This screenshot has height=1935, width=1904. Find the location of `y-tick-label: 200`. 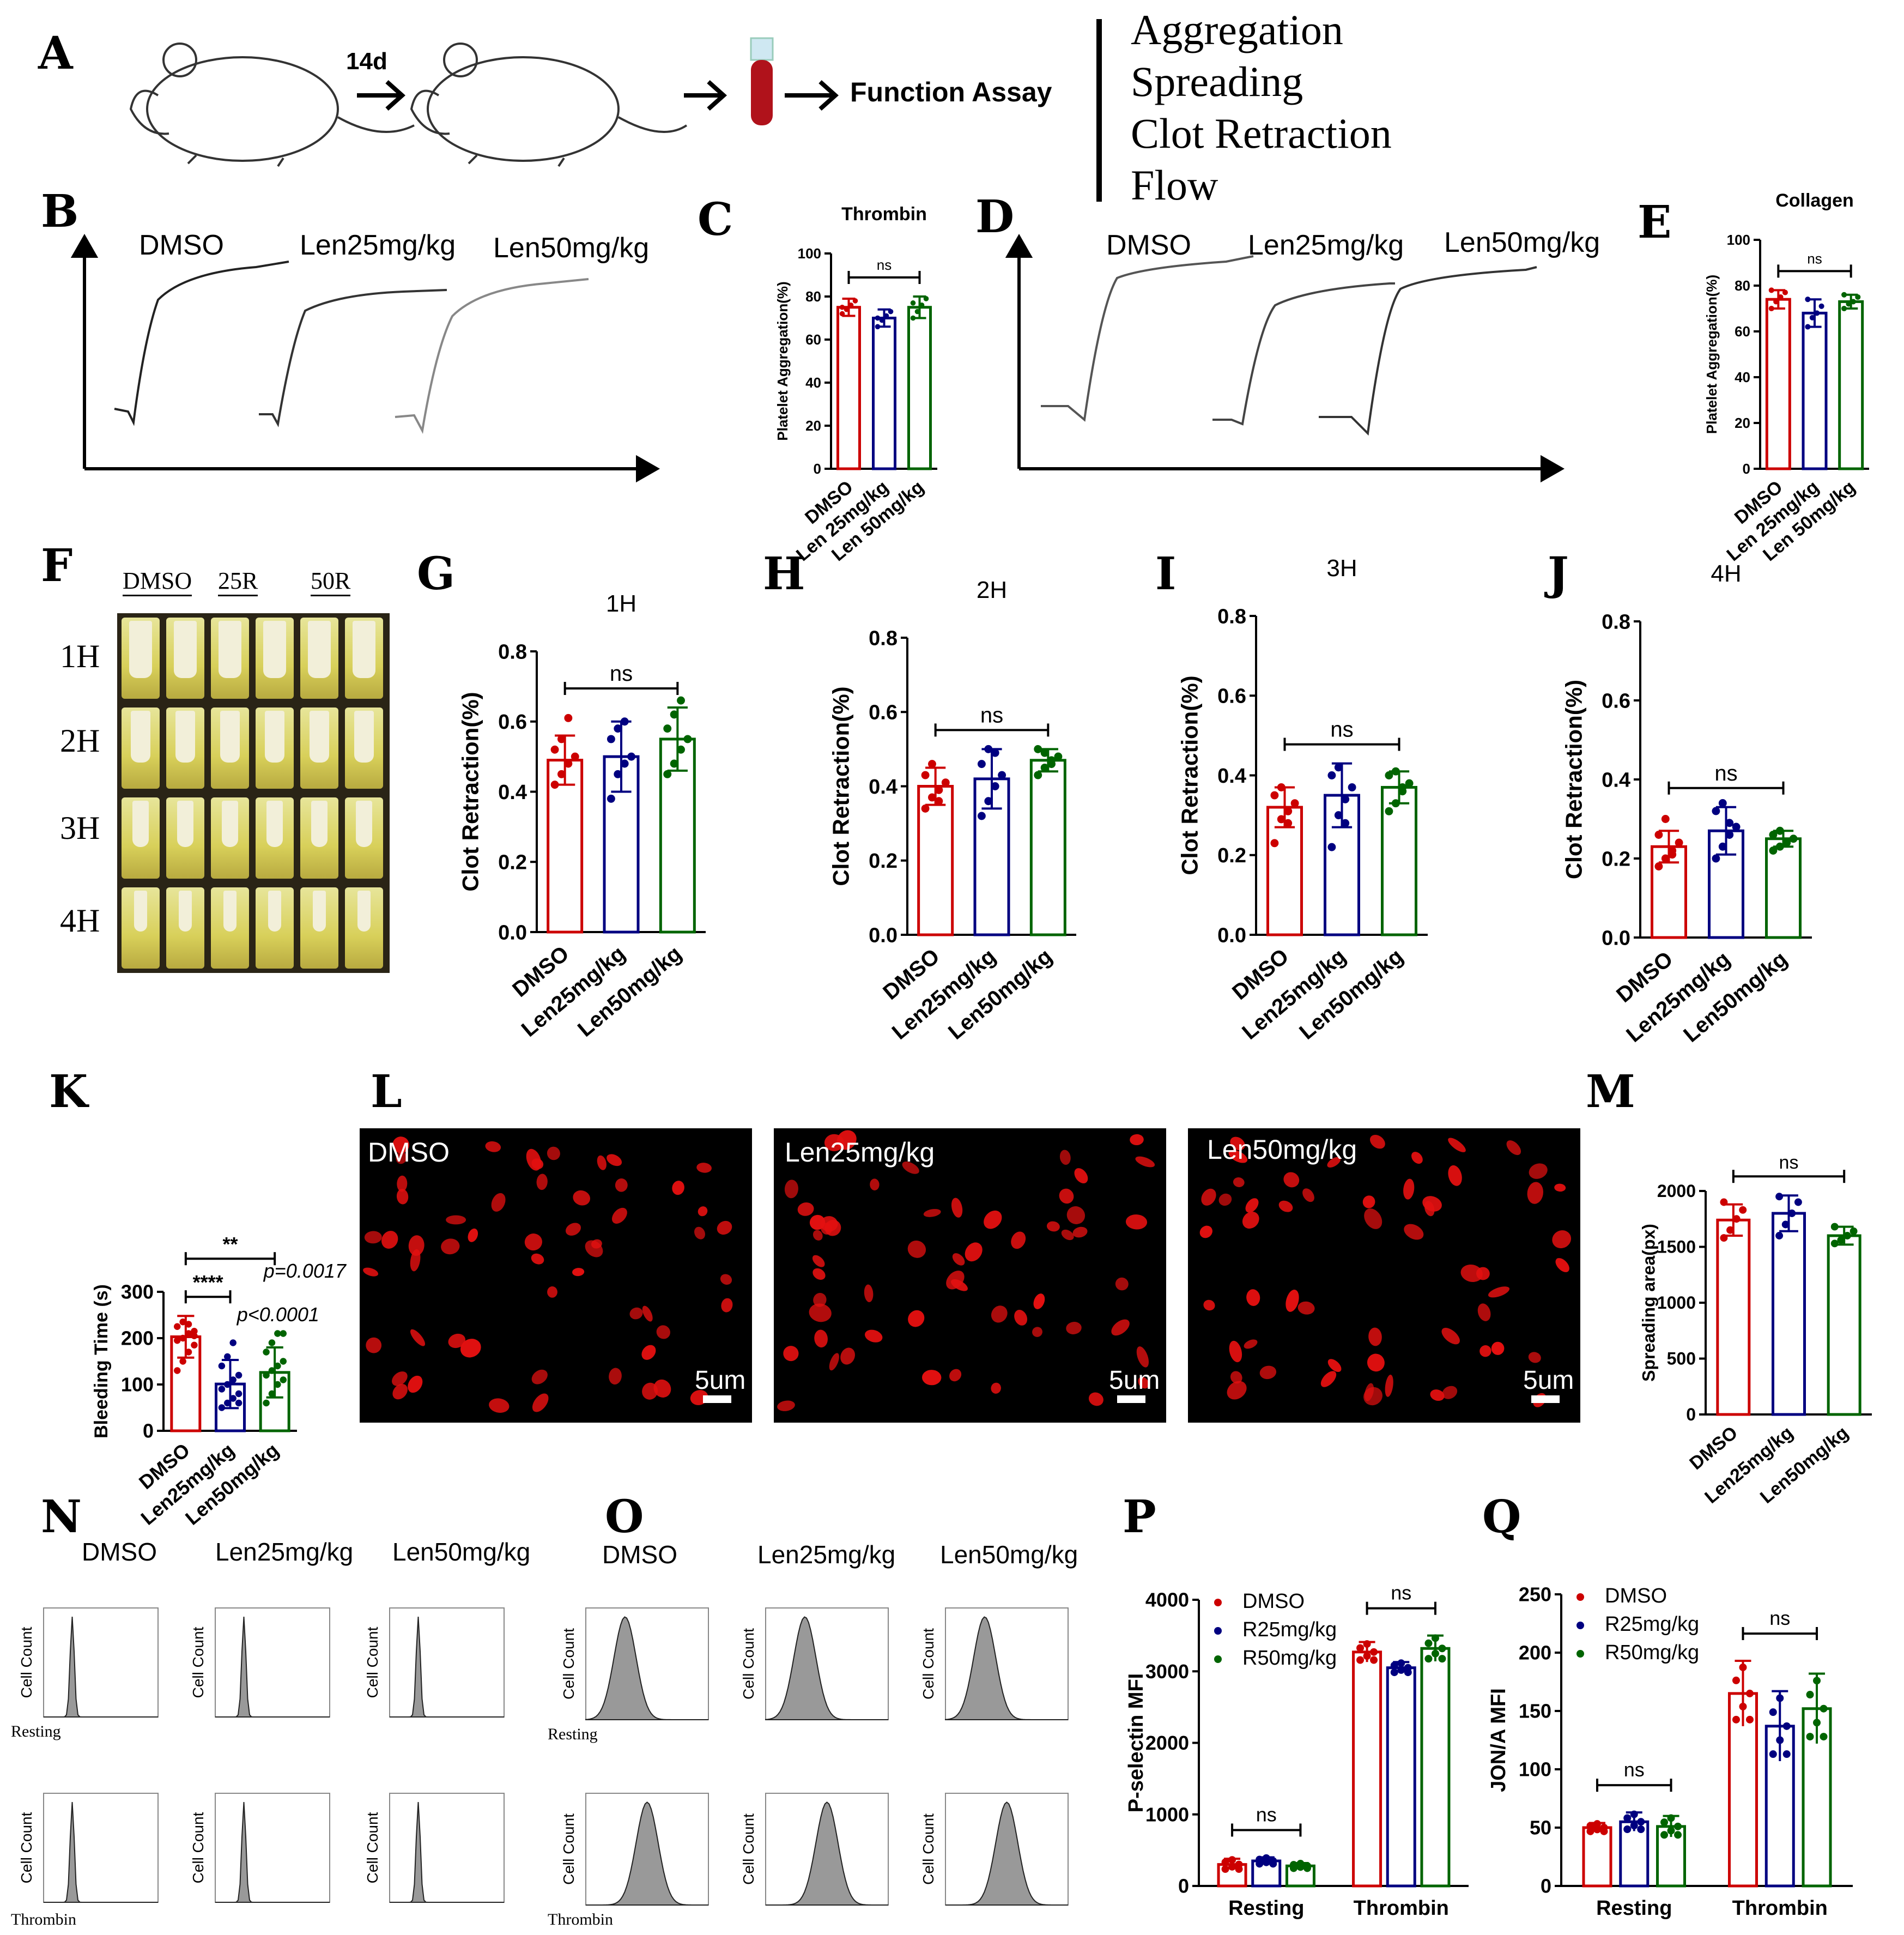

y-tick-label: 200 is located at coordinates (1535, 1653).